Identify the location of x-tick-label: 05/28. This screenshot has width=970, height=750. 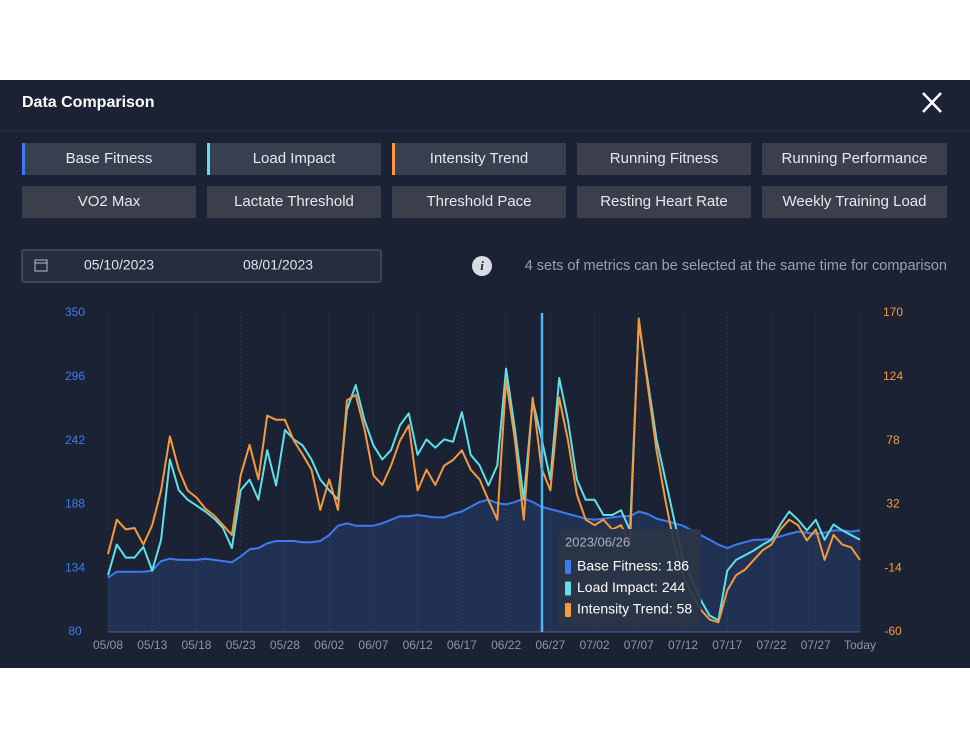
(285, 645).